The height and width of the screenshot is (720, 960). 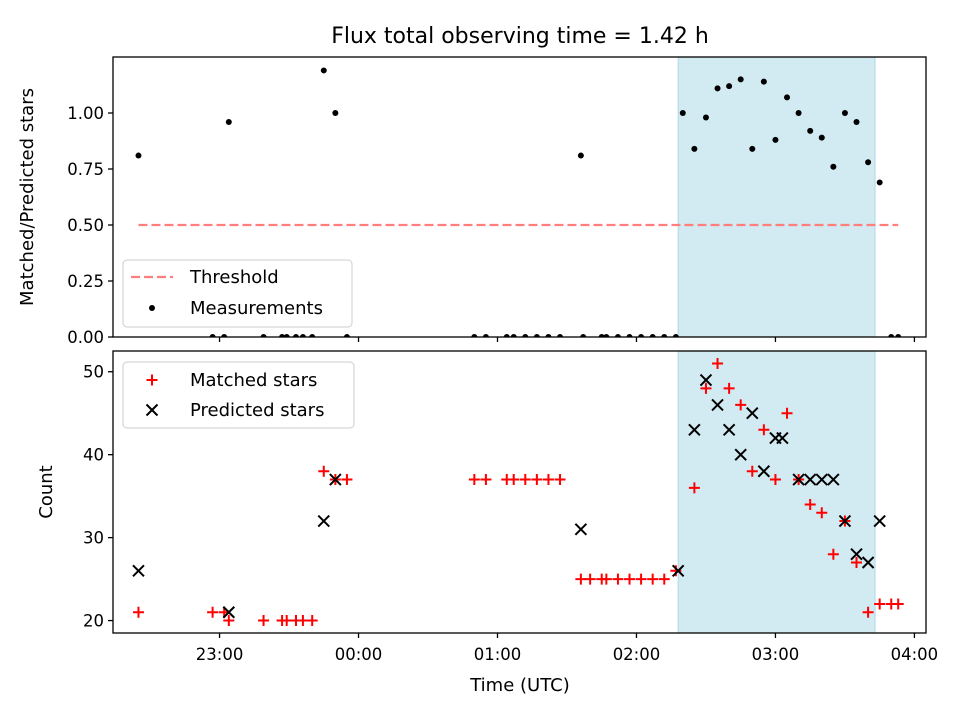 I want to click on y-tick-label: 0.50, so click(x=85, y=225).